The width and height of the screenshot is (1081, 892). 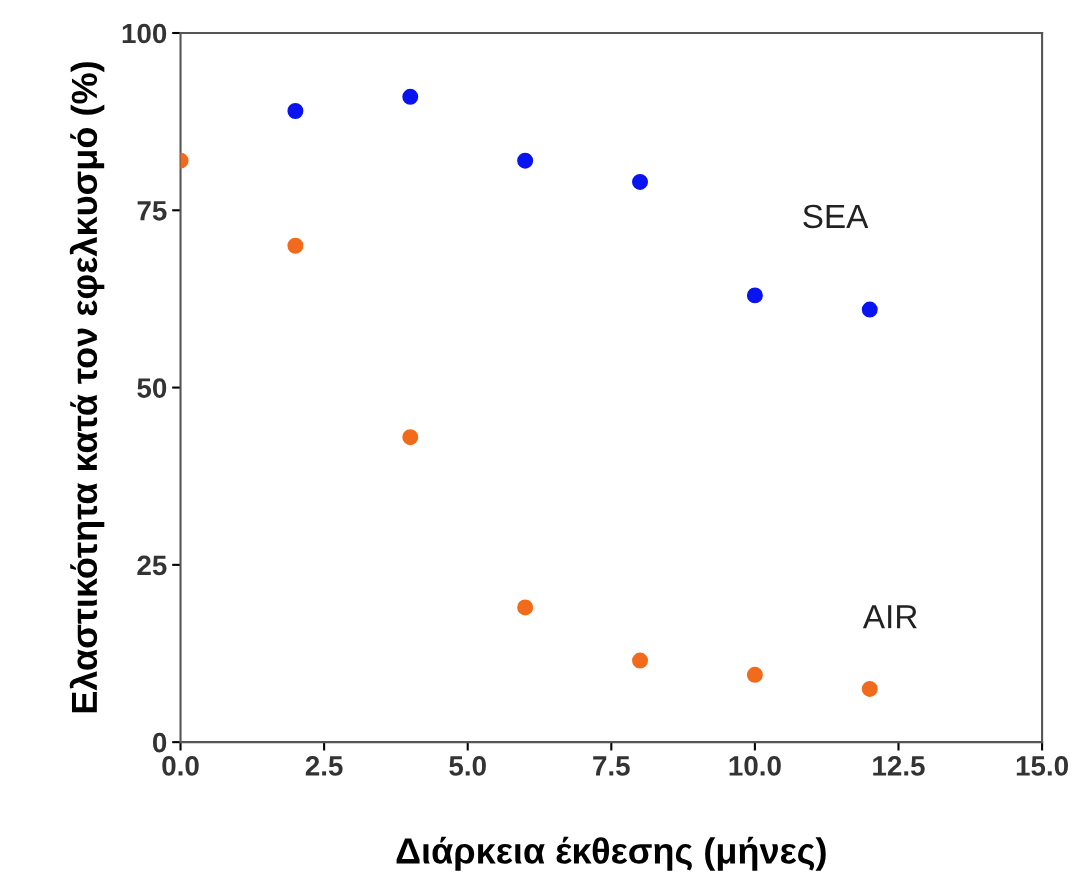 What do you see at coordinates (611, 766) in the screenshot?
I see `x-tick-label: 7.5` at bounding box center [611, 766].